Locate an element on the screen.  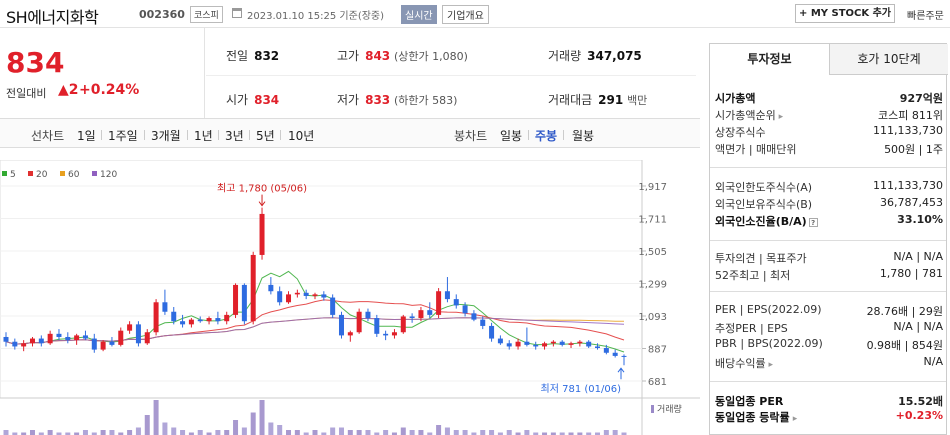
legend-label: 20 is located at coordinates (42, 175).